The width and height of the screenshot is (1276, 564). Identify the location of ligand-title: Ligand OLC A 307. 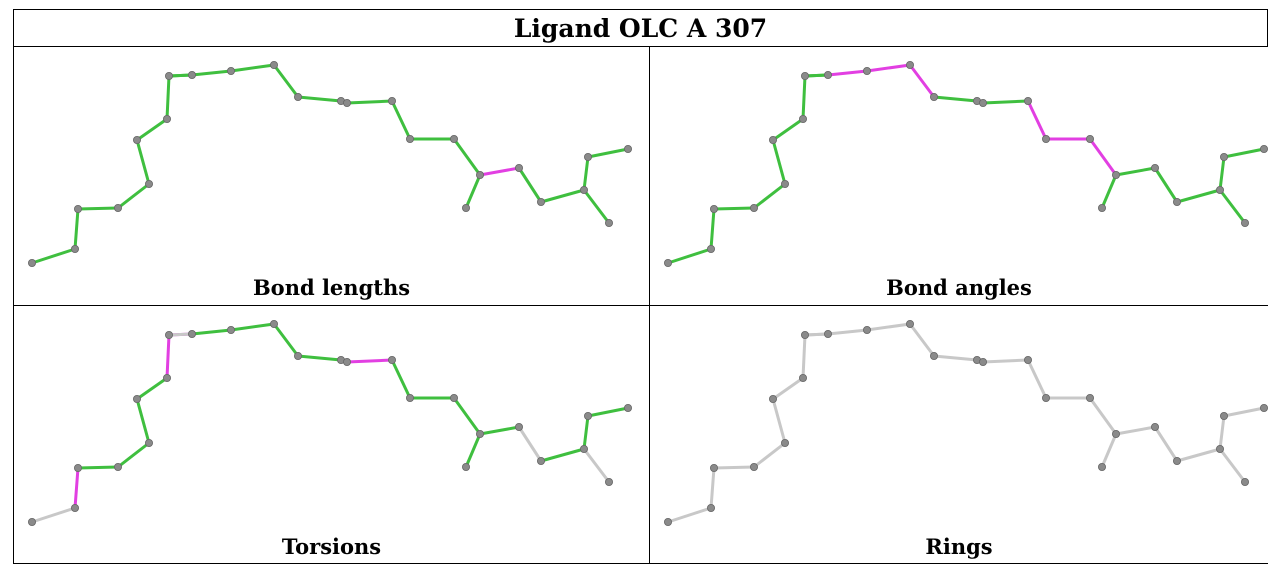
(640, 28).